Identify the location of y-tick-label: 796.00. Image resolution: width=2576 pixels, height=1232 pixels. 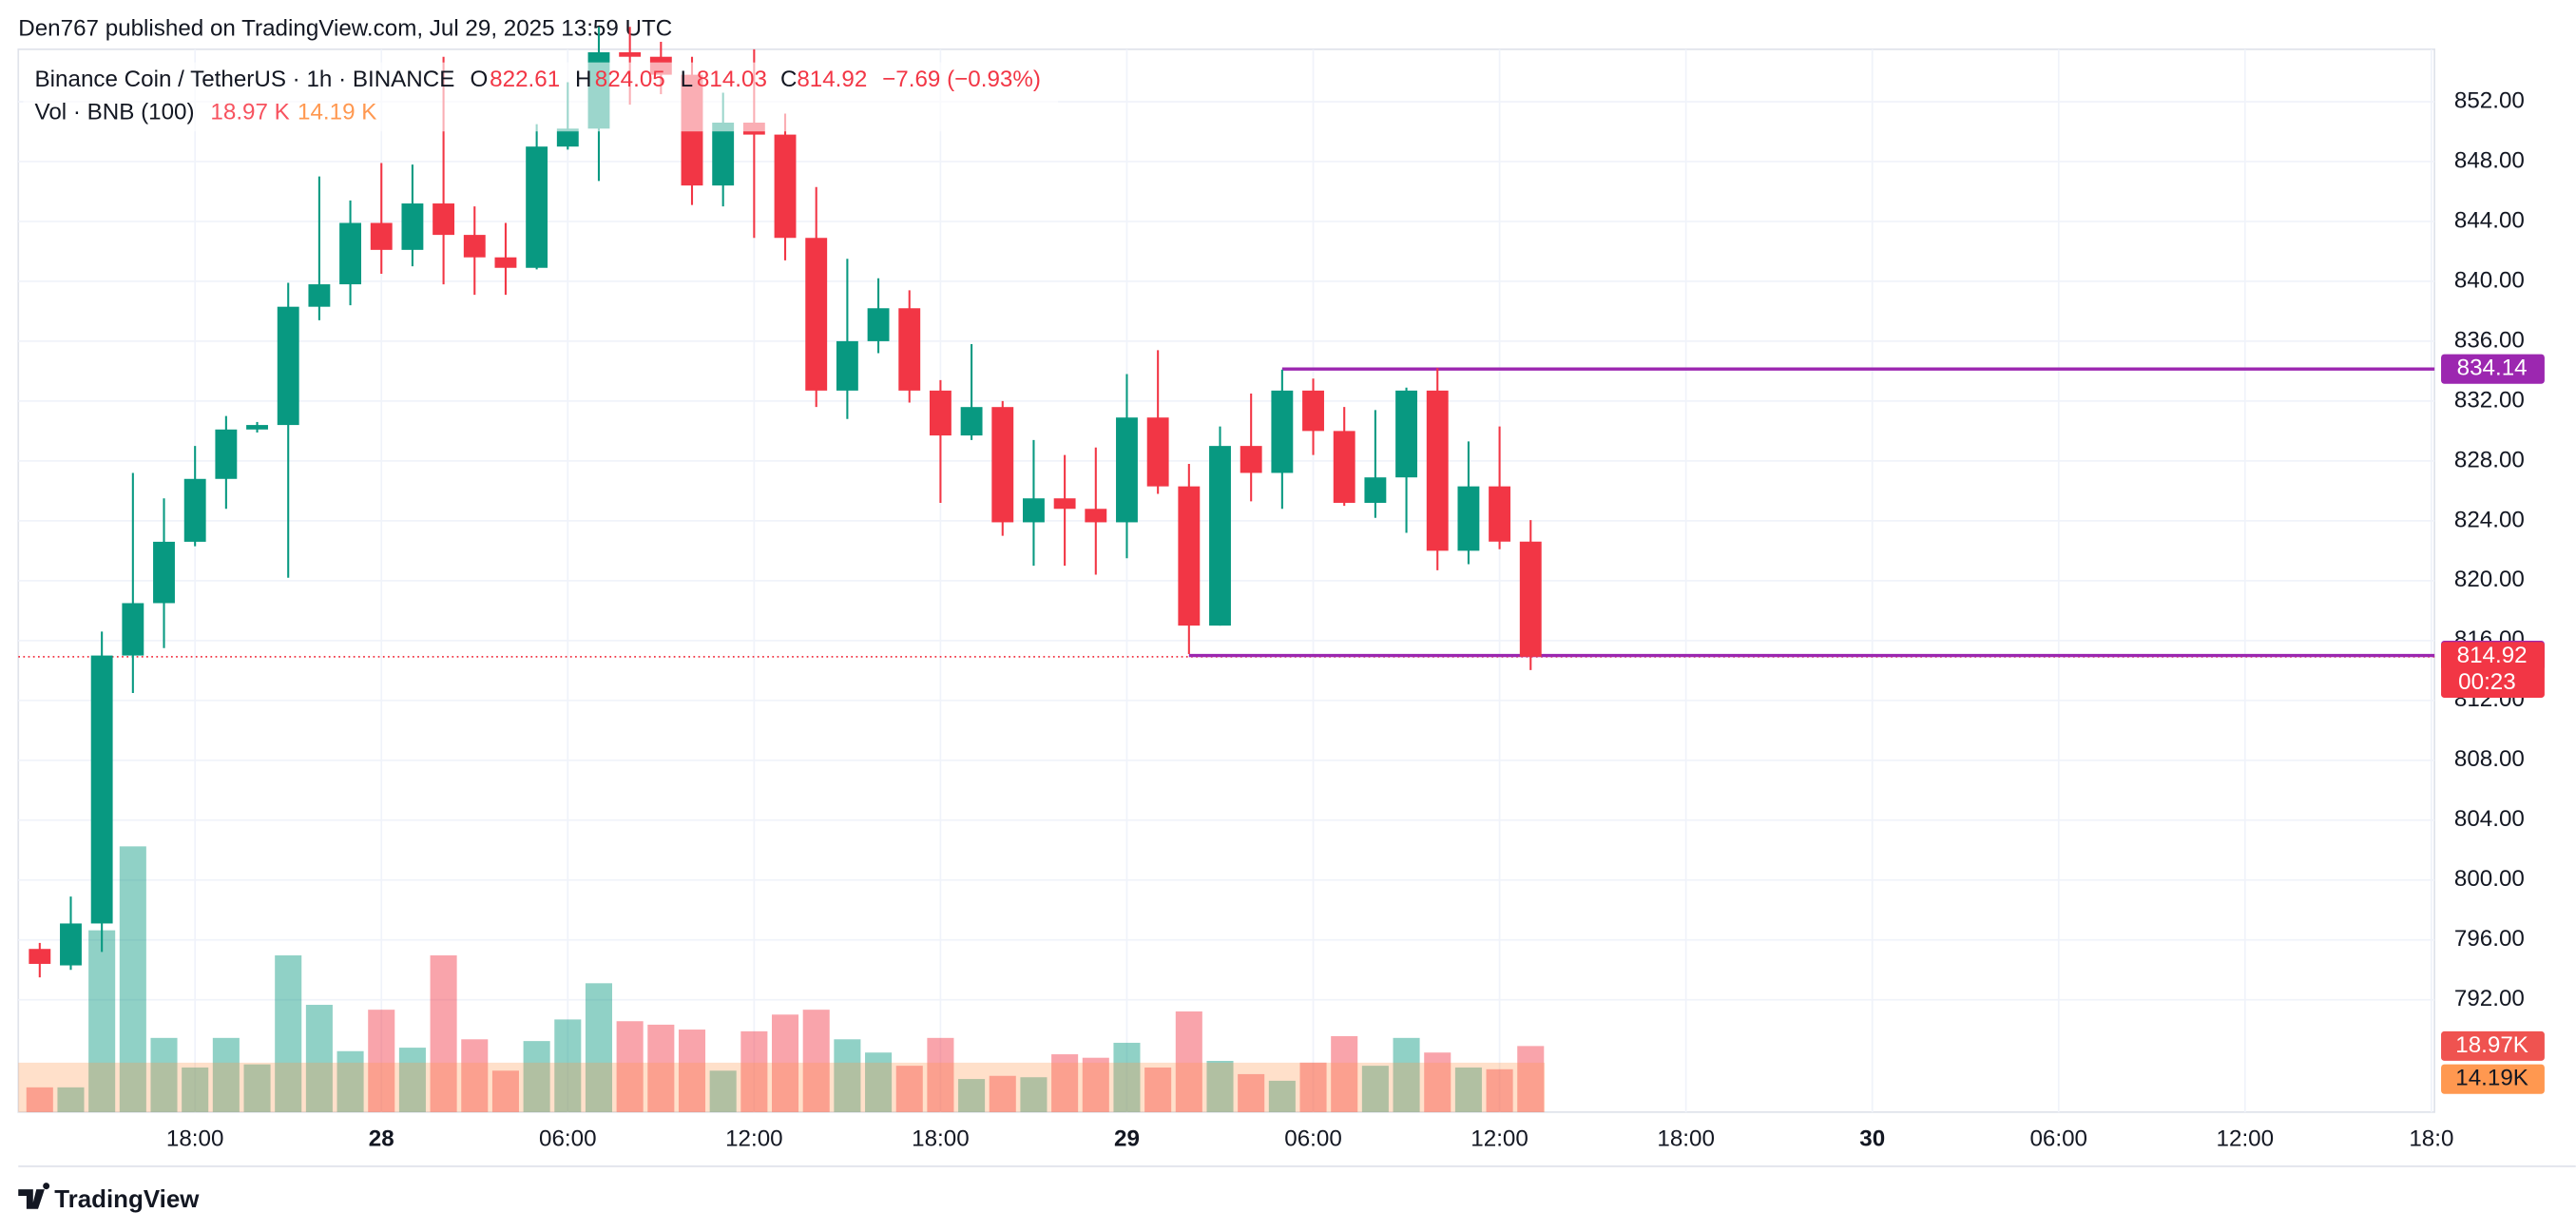
(2489, 939).